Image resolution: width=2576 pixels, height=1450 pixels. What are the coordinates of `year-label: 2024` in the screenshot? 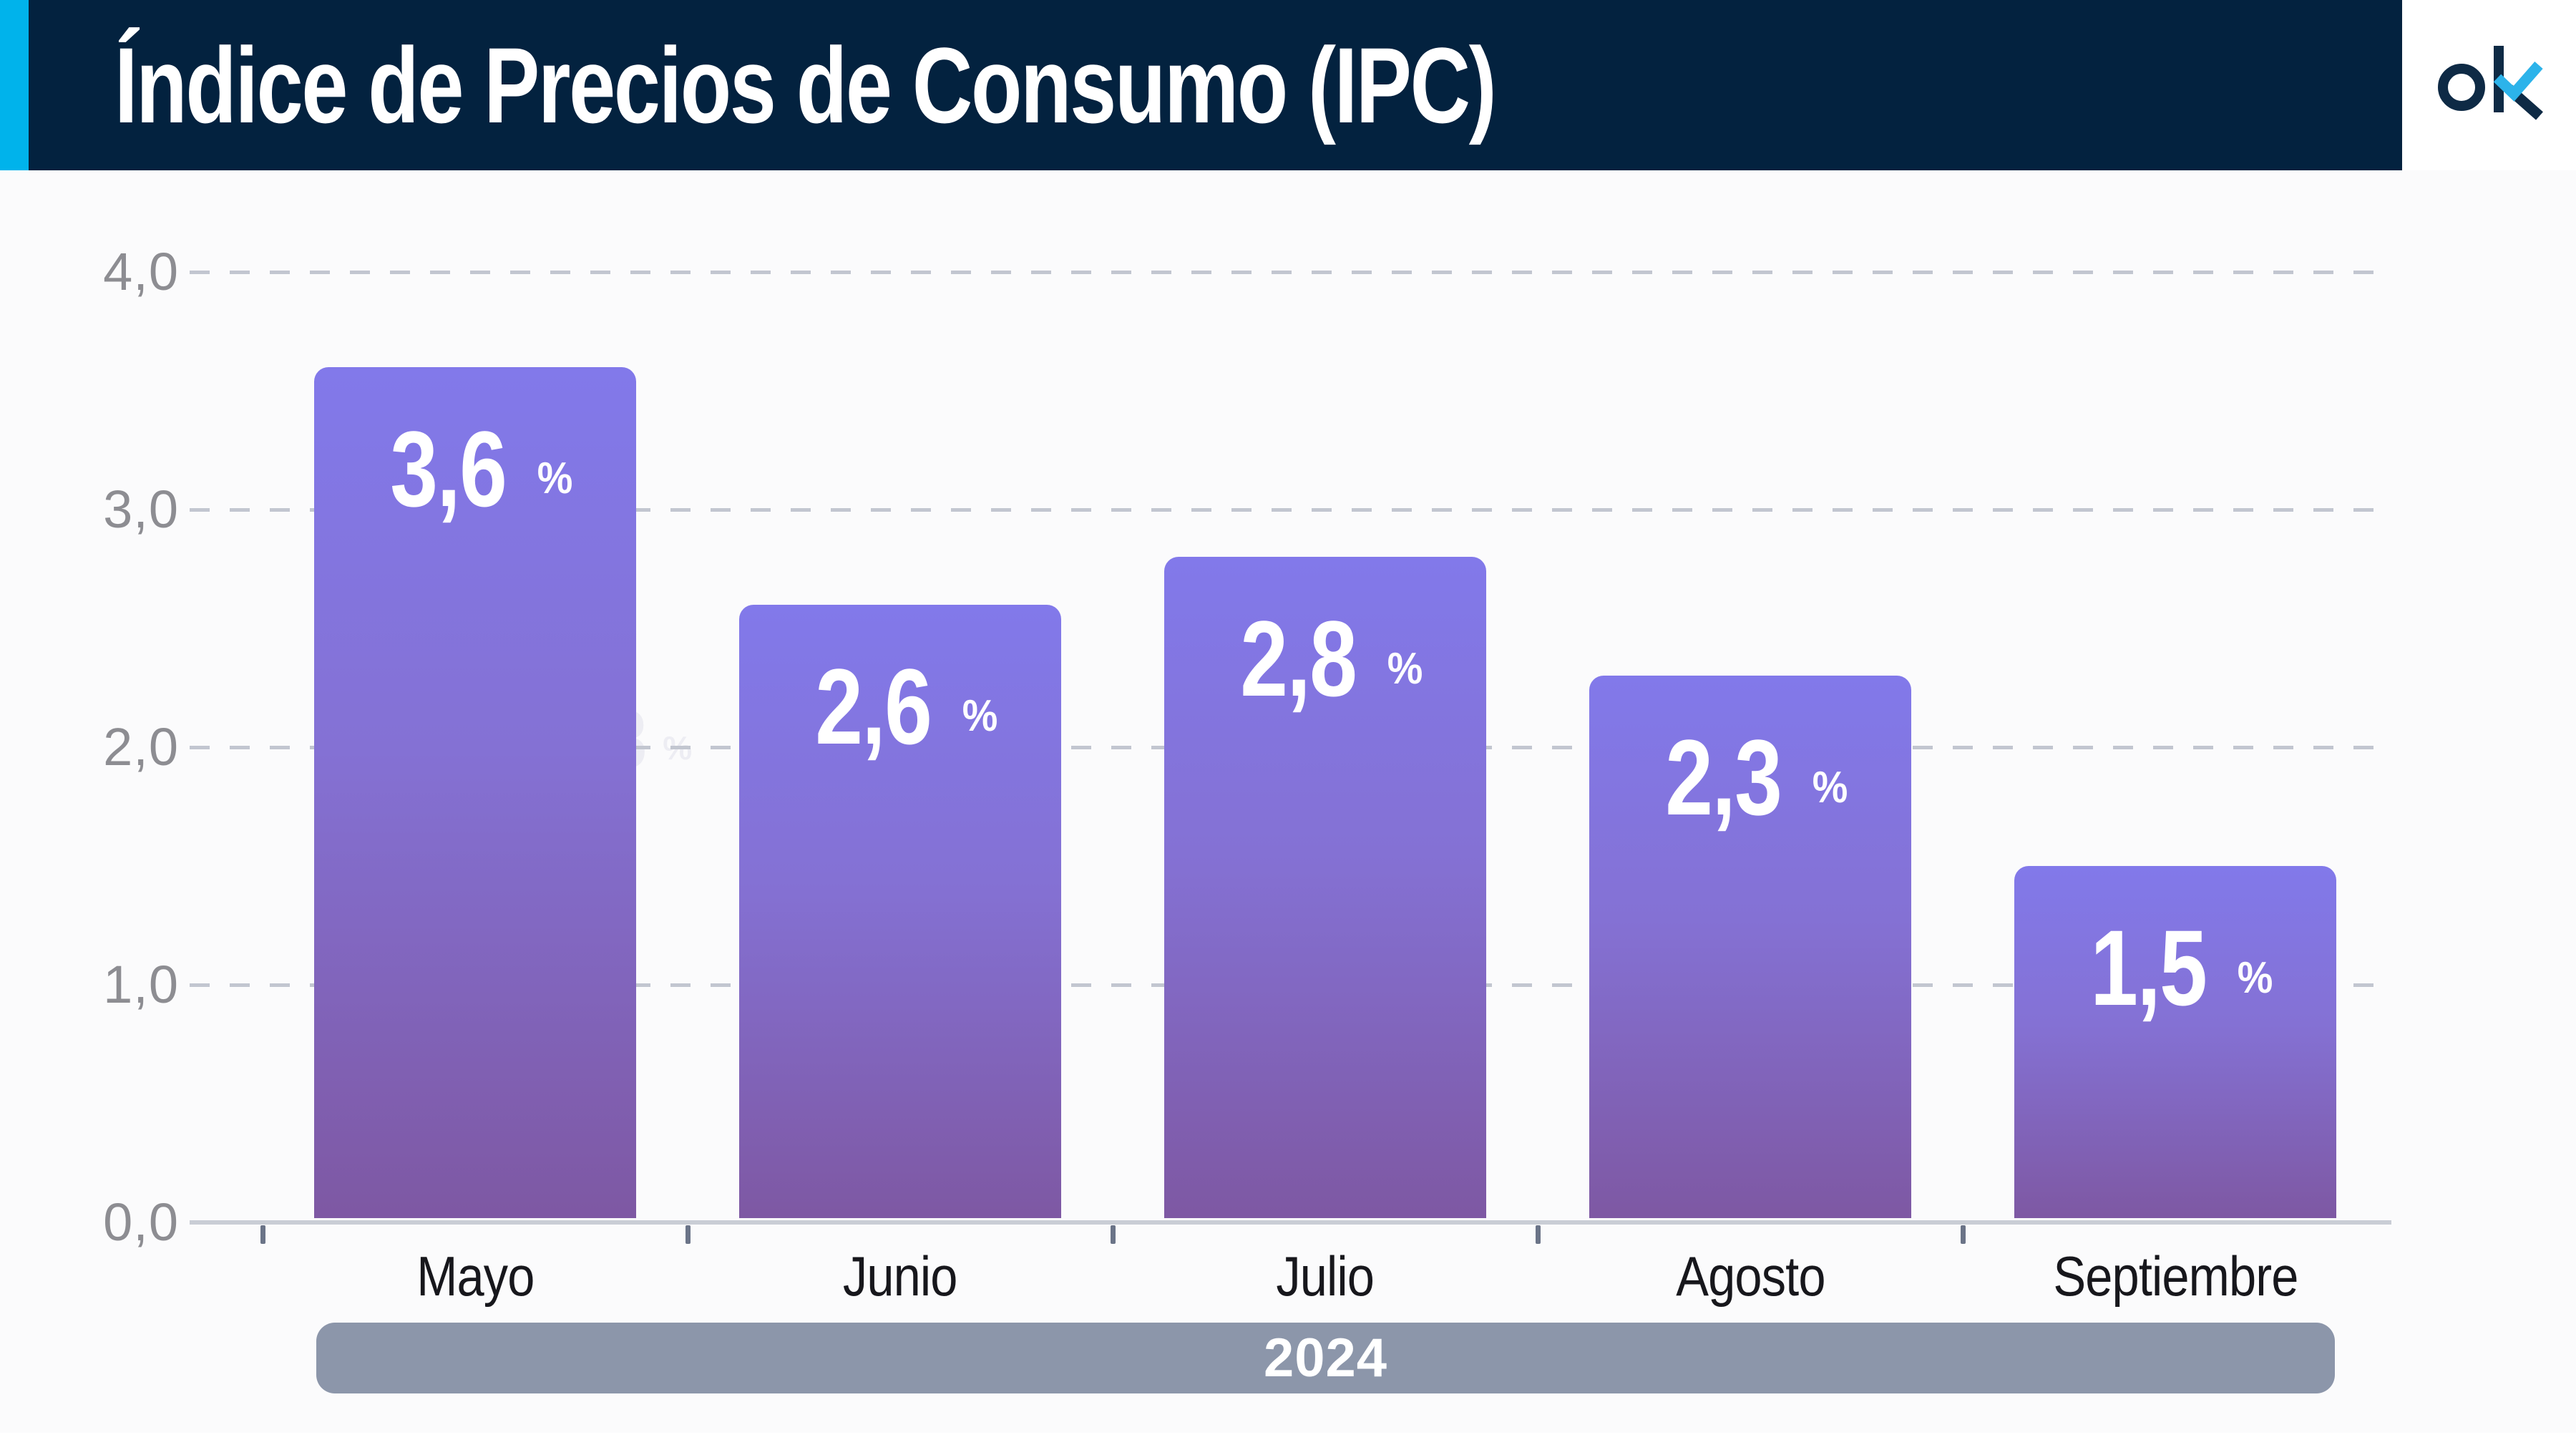 It's located at (1325, 1358).